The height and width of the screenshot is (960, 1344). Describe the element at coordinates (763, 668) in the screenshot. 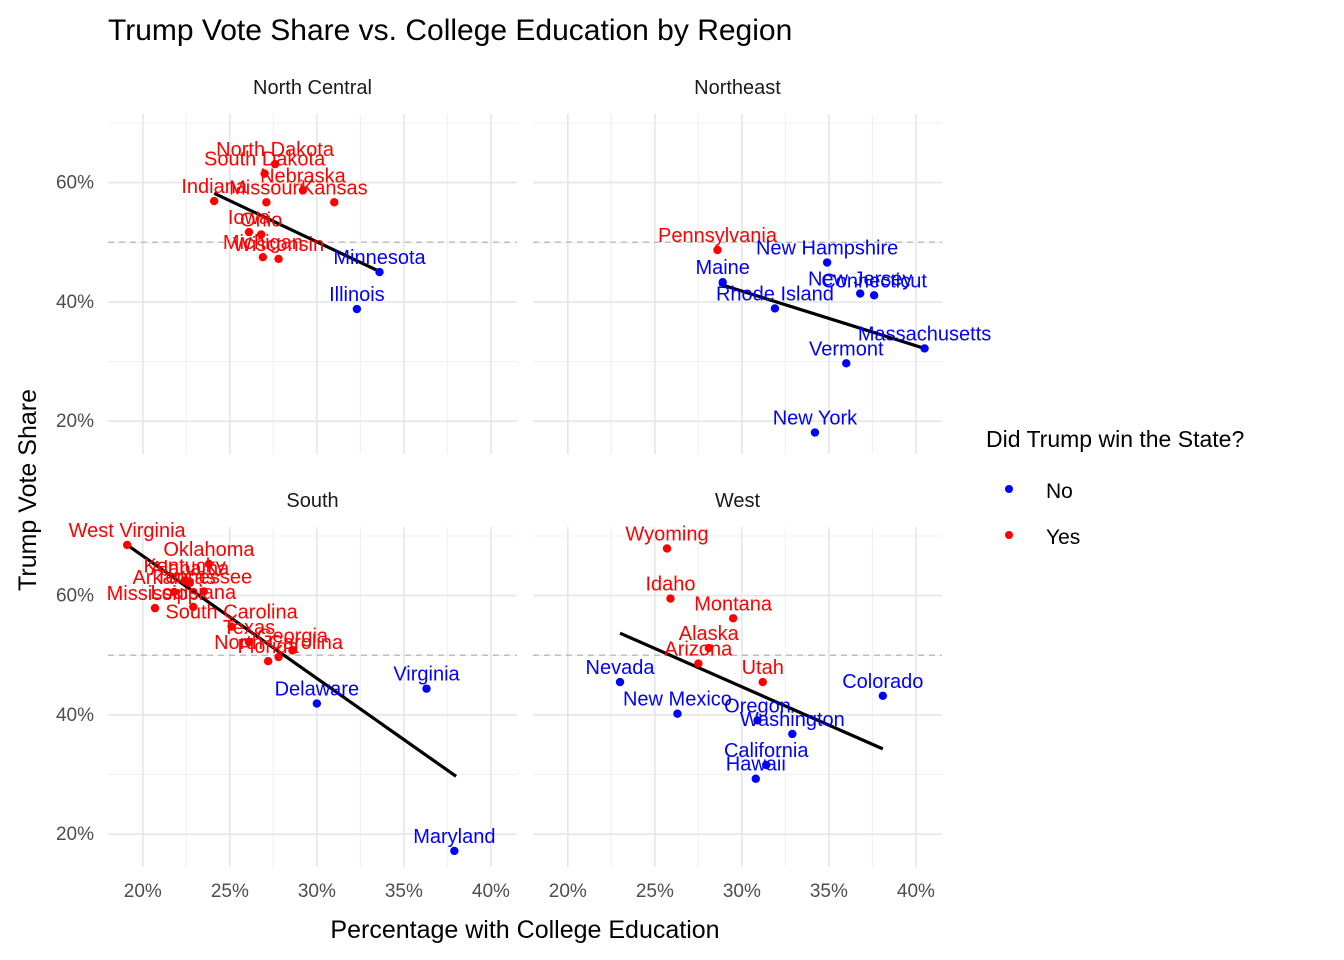

I see `point-label-utah: Utah` at that location.